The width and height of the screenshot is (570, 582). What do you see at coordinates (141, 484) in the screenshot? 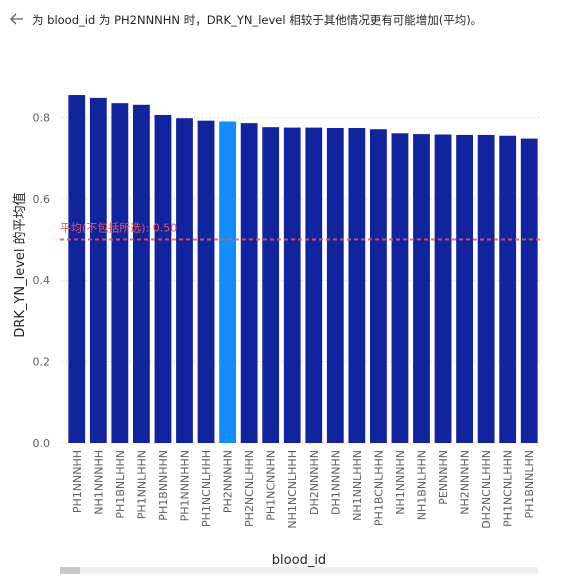
I see `x-tick-label: PH1NNLHHN` at bounding box center [141, 484].